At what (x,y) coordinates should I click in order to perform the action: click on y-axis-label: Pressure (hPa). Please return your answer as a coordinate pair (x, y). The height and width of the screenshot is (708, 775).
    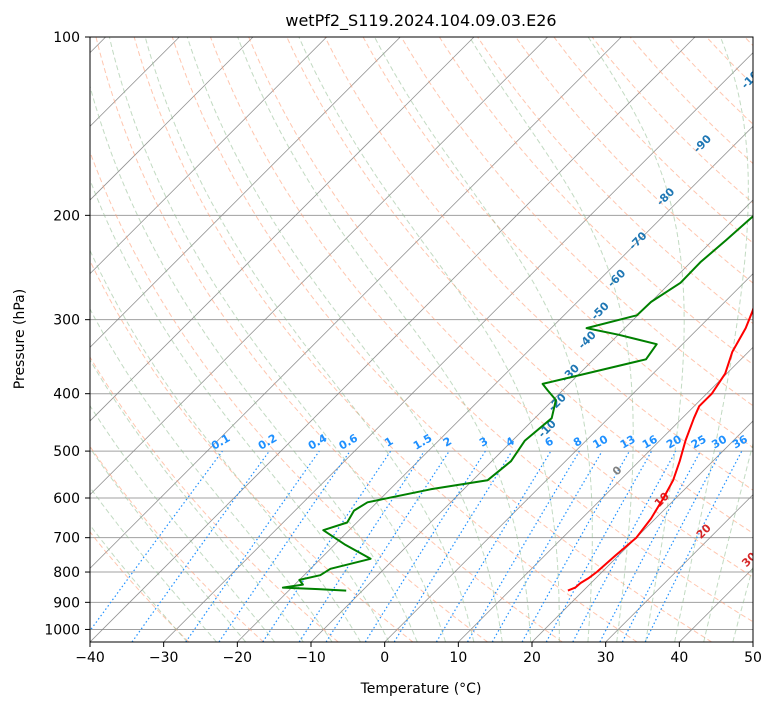
    Looking at the image, I should click on (20, 339).